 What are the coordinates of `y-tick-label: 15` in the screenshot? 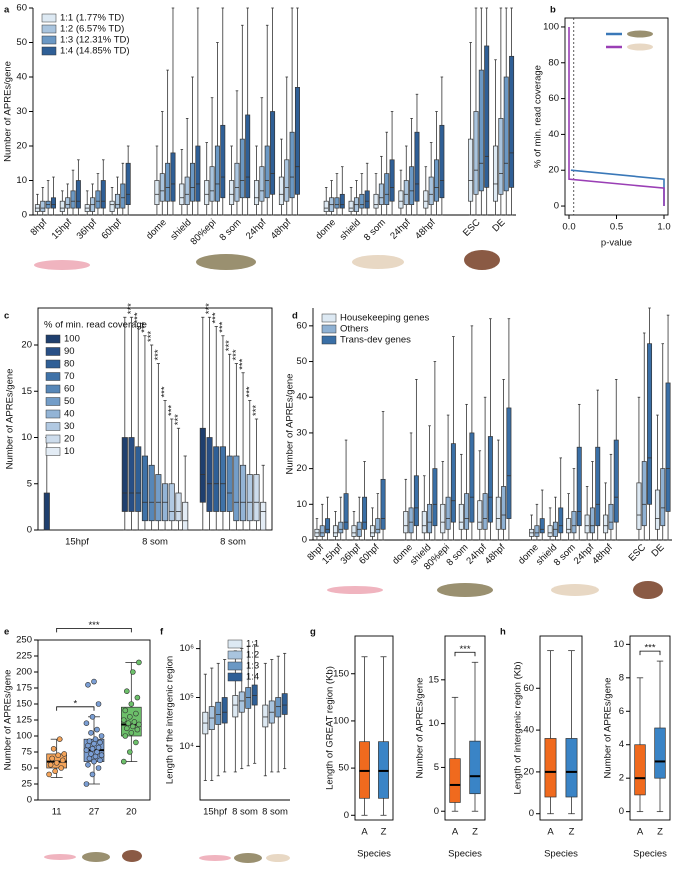 It's located at (433, 679).